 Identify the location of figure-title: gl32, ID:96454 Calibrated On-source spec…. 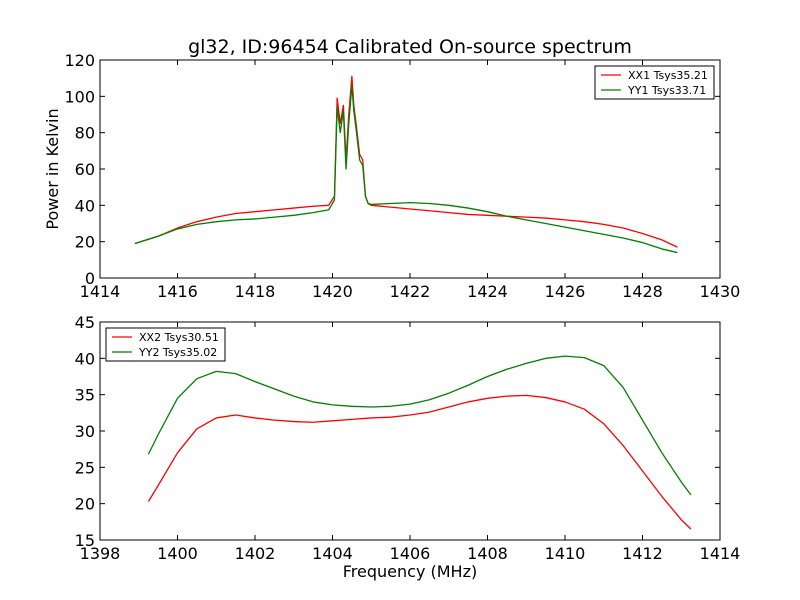
(410, 47).